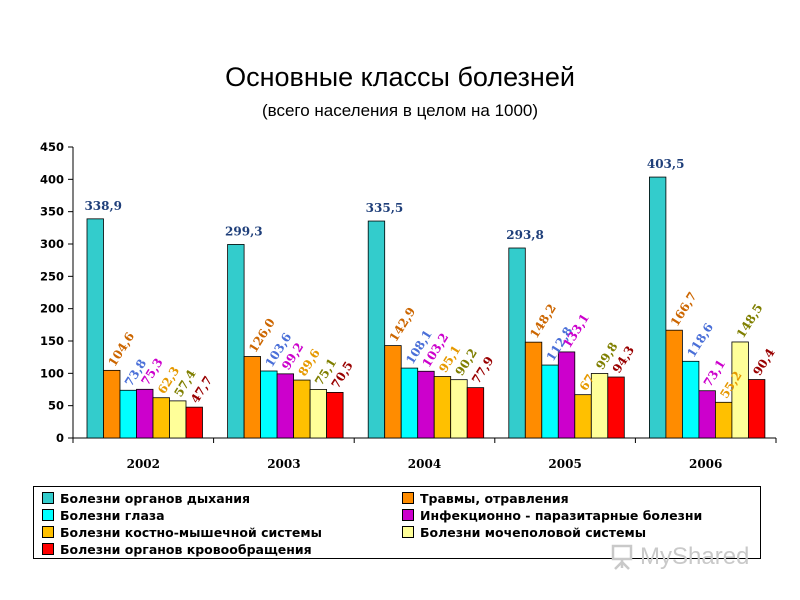 The image size is (800, 600). I want to click on legend-item: Болезни мочеполовой системы, so click(524, 532).